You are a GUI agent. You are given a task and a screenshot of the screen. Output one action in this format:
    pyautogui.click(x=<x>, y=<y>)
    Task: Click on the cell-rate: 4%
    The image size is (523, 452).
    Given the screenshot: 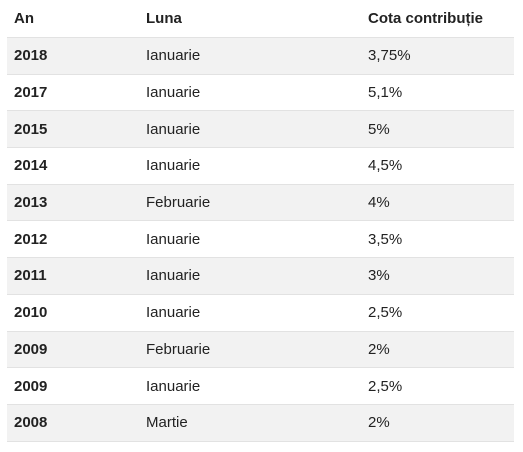 What is the action you would take?
    pyautogui.click(x=379, y=203)
    